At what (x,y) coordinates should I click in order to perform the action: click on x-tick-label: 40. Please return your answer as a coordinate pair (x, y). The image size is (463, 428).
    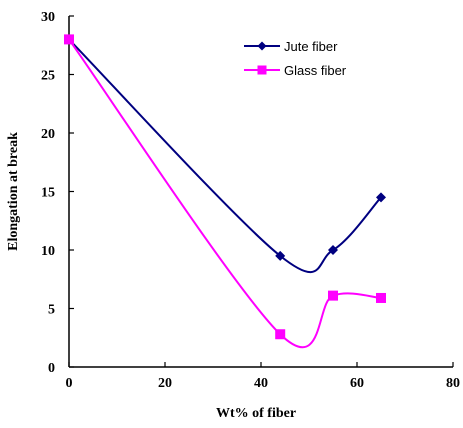
    Looking at the image, I should click on (261, 383).